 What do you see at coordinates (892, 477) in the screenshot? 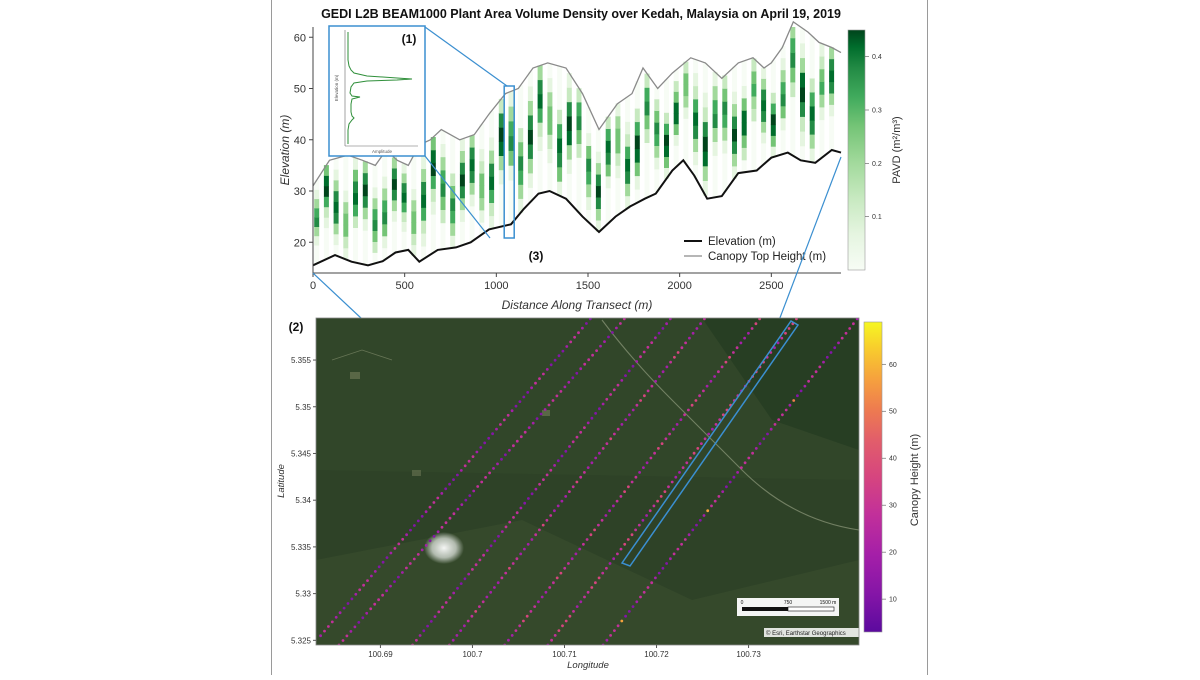
I see `canopy-colorbar: 10 20 30 40 50 60 Canopy Height (m)` at bounding box center [892, 477].